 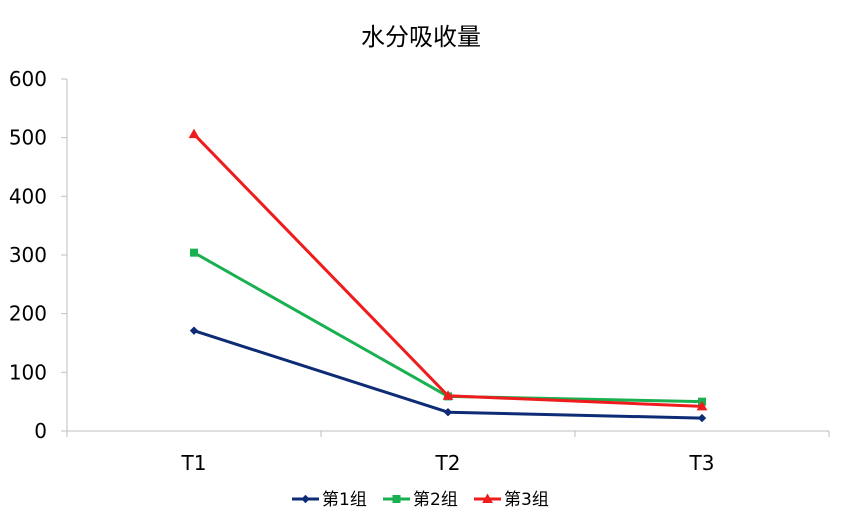 I want to click on series-line, so click(x=448, y=374).